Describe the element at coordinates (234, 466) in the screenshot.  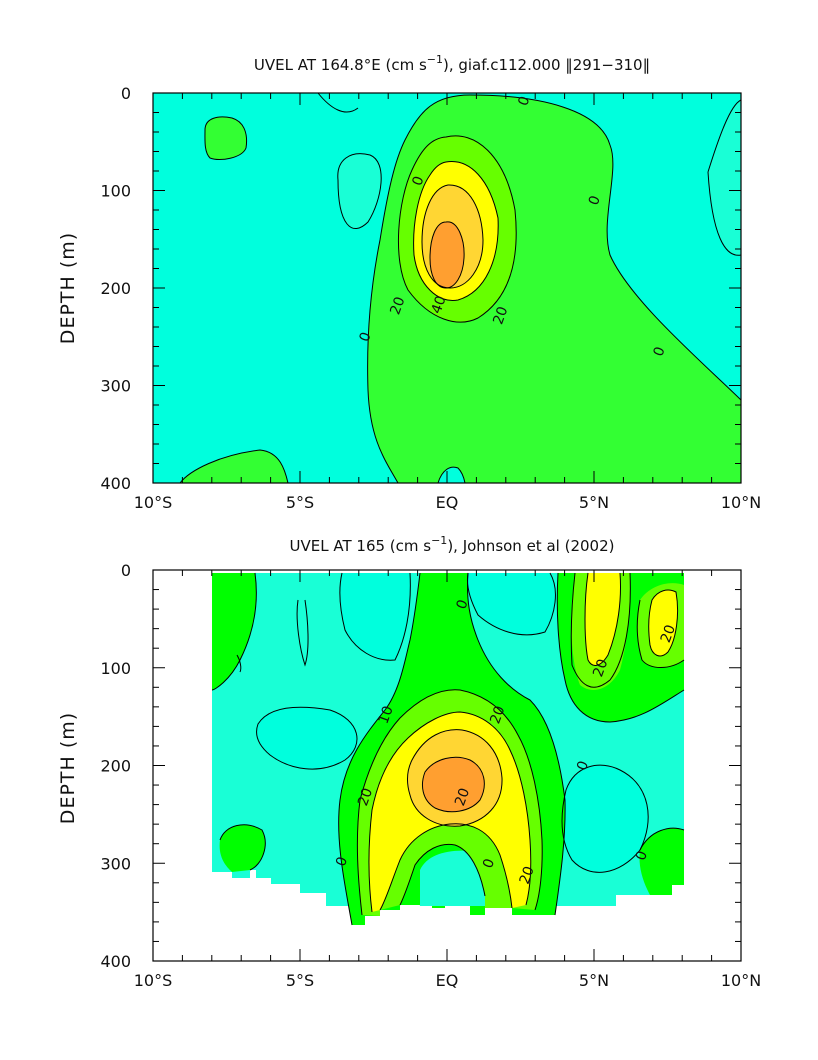
I see `fill-pos-bottomleft` at that location.